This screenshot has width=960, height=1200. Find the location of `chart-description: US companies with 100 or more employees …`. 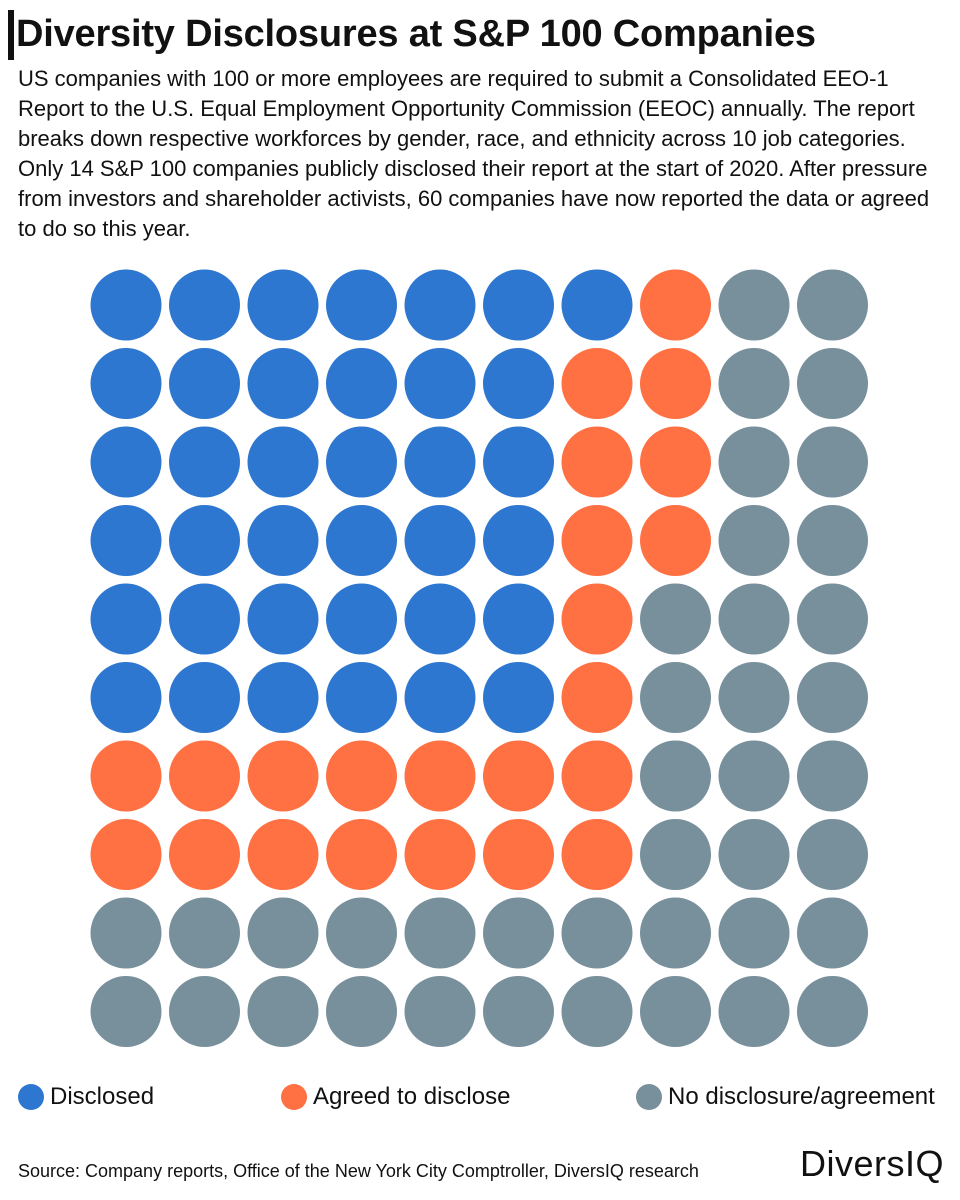

chart-description: US companies with 100 or more employees … is located at coordinates (474, 153).